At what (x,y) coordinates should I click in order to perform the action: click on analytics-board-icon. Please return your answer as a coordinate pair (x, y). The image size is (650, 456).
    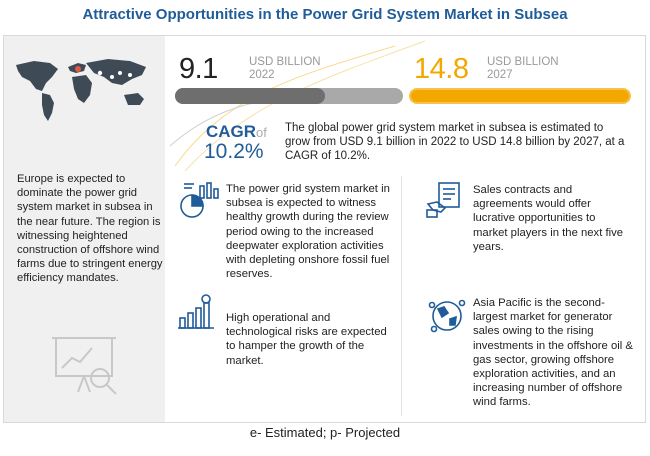
    Looking at the image, I should click on (84, 366).